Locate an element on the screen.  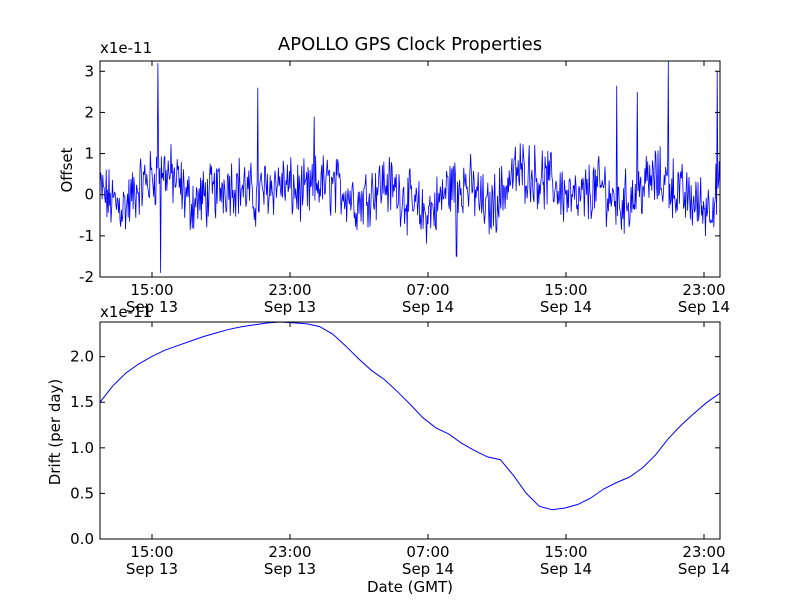
y-tick-label: 0.0 is located at coordinates (82, 539).